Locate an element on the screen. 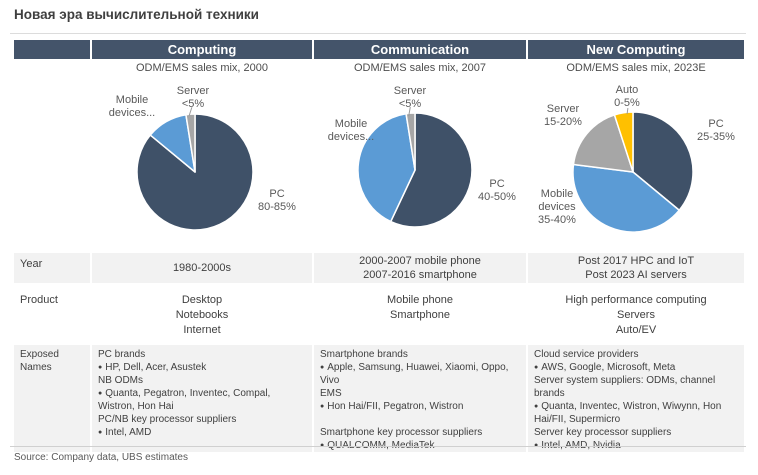 The height and width of the screenshot is (475, 758). row-label-product: Product is located at coordinates (39, 300).